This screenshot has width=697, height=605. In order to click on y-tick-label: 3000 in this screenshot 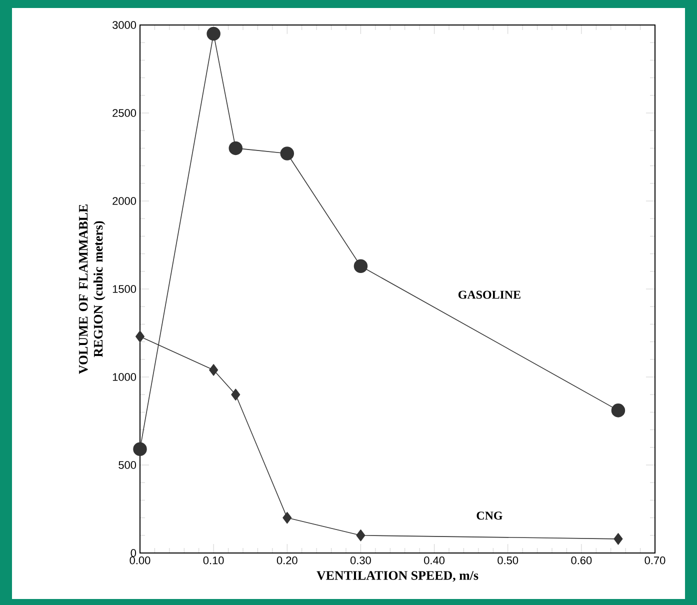, I will do `click(124, 25)`.